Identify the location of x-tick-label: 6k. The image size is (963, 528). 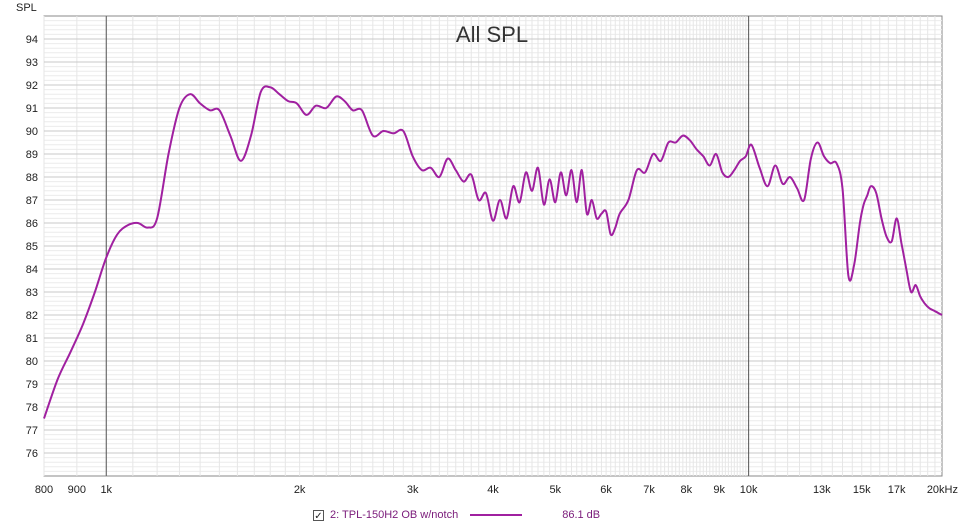
(606, 490).